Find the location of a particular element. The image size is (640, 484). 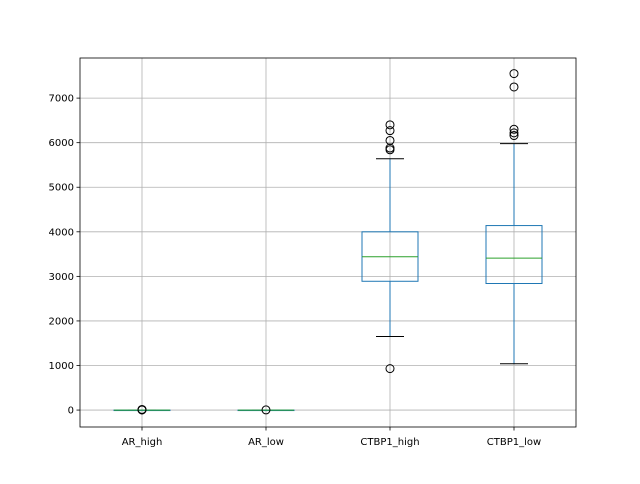

y-tick-label: 2000 is located at coordinates (61, 321).